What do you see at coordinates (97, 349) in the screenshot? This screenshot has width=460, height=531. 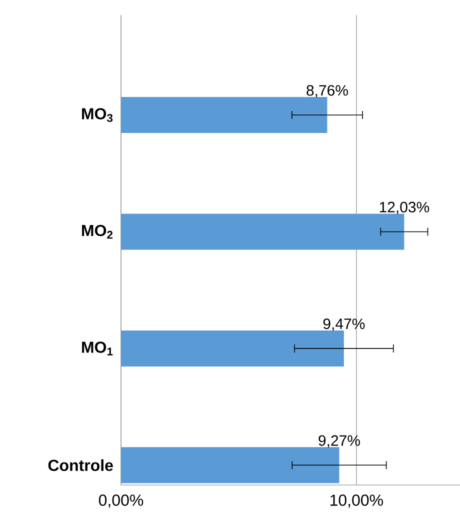 I see `category-label: MO$_{1}$` at bounding box center [97, 349].